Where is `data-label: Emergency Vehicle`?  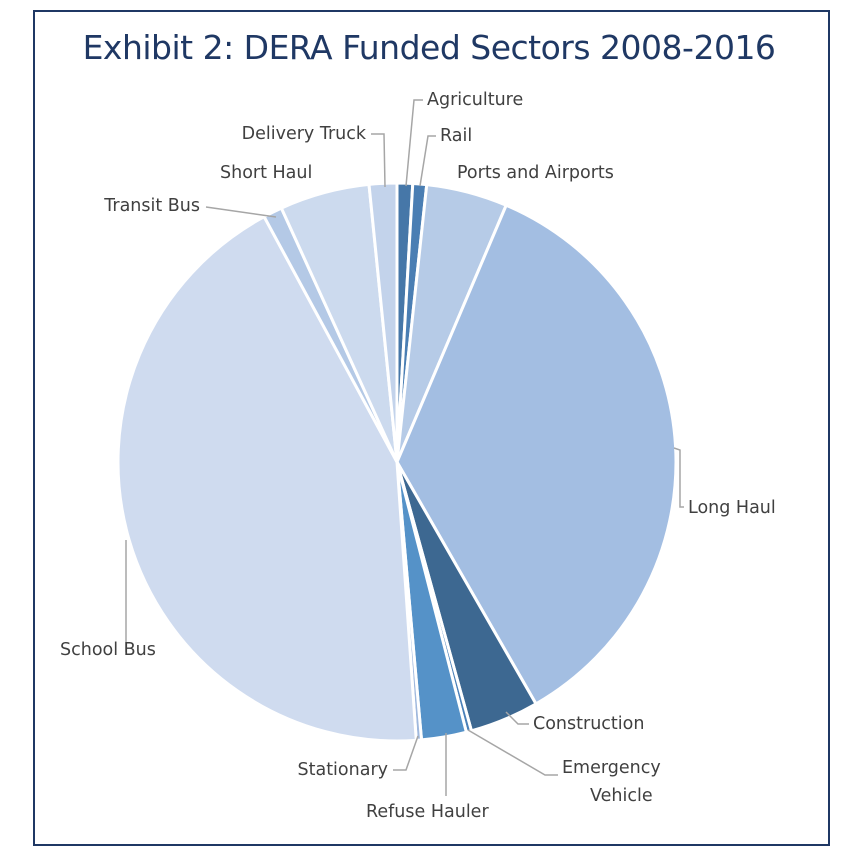 data-label: Emergency Vehicle is located at coordinates (611, 782).